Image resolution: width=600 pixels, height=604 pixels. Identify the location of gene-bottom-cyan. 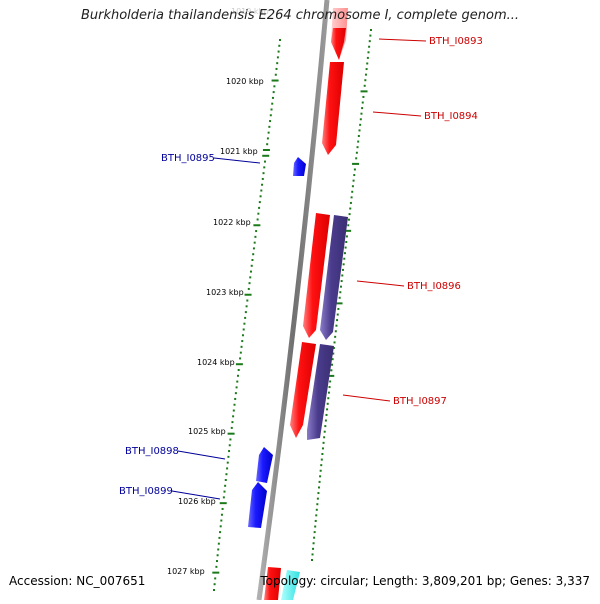
(290, 585).